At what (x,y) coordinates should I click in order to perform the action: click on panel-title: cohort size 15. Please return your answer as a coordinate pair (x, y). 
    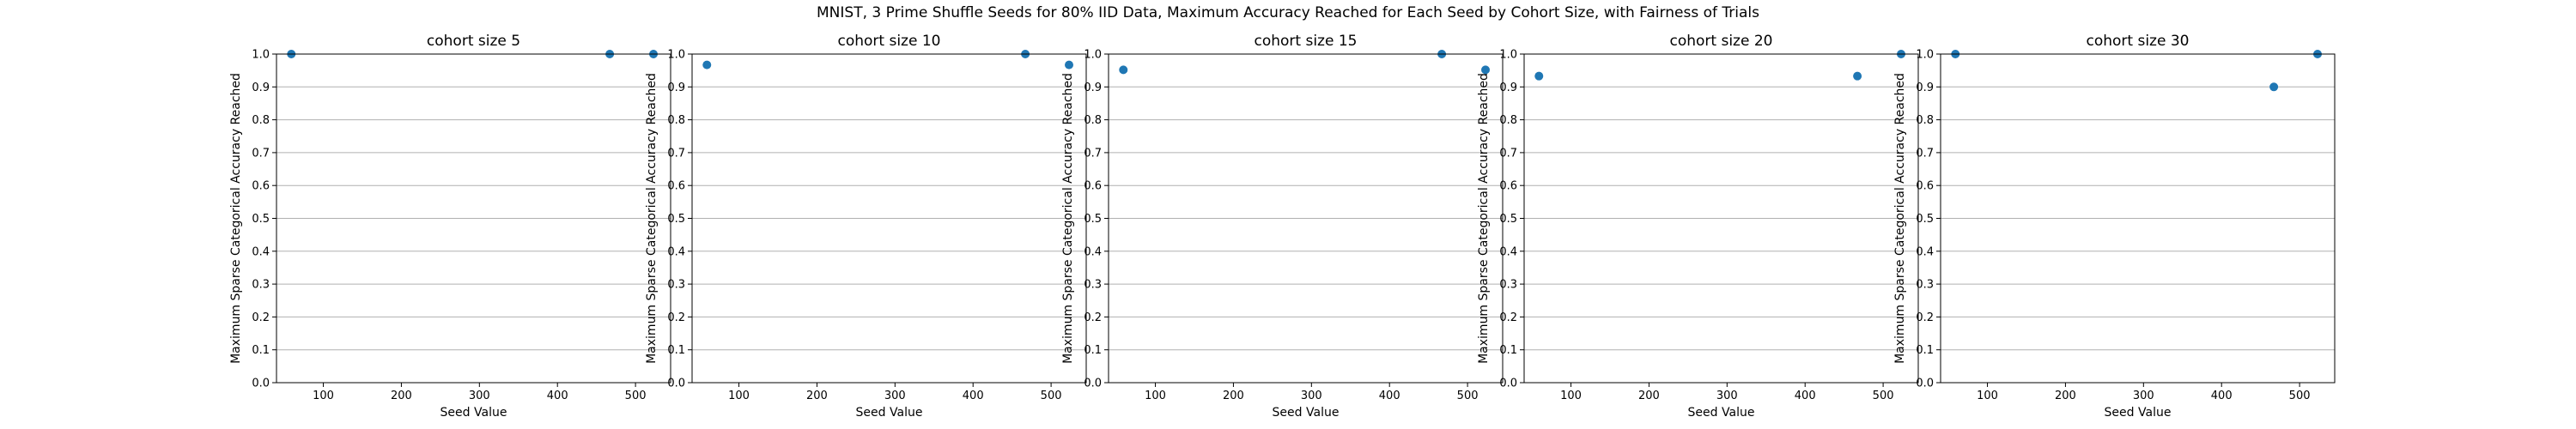
    Looking at the image, I should click on (1306, 41).